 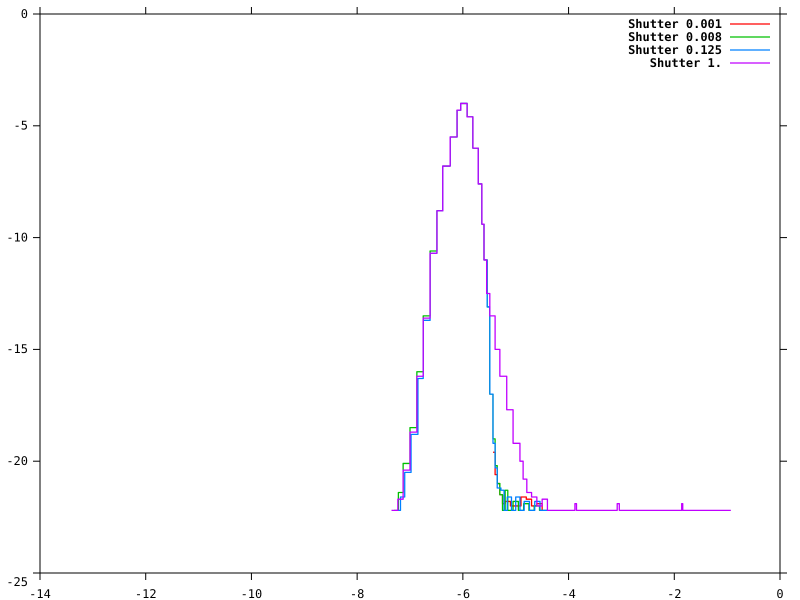 What do you see at coordinates (17, 461) in the screenshot?
I see `y-tick-label: -20` at bounding box center [17, 461].